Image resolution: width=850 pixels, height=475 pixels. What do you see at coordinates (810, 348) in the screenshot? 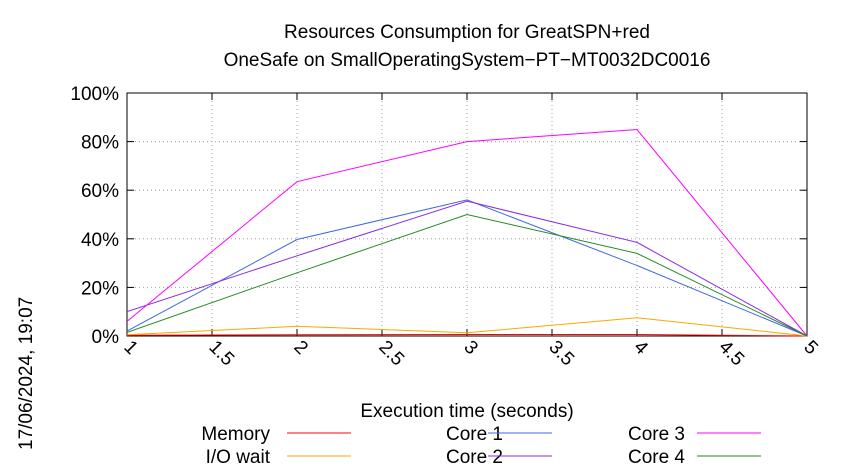
I see `x-tick-label: 5` at bounding box center [810, 348].